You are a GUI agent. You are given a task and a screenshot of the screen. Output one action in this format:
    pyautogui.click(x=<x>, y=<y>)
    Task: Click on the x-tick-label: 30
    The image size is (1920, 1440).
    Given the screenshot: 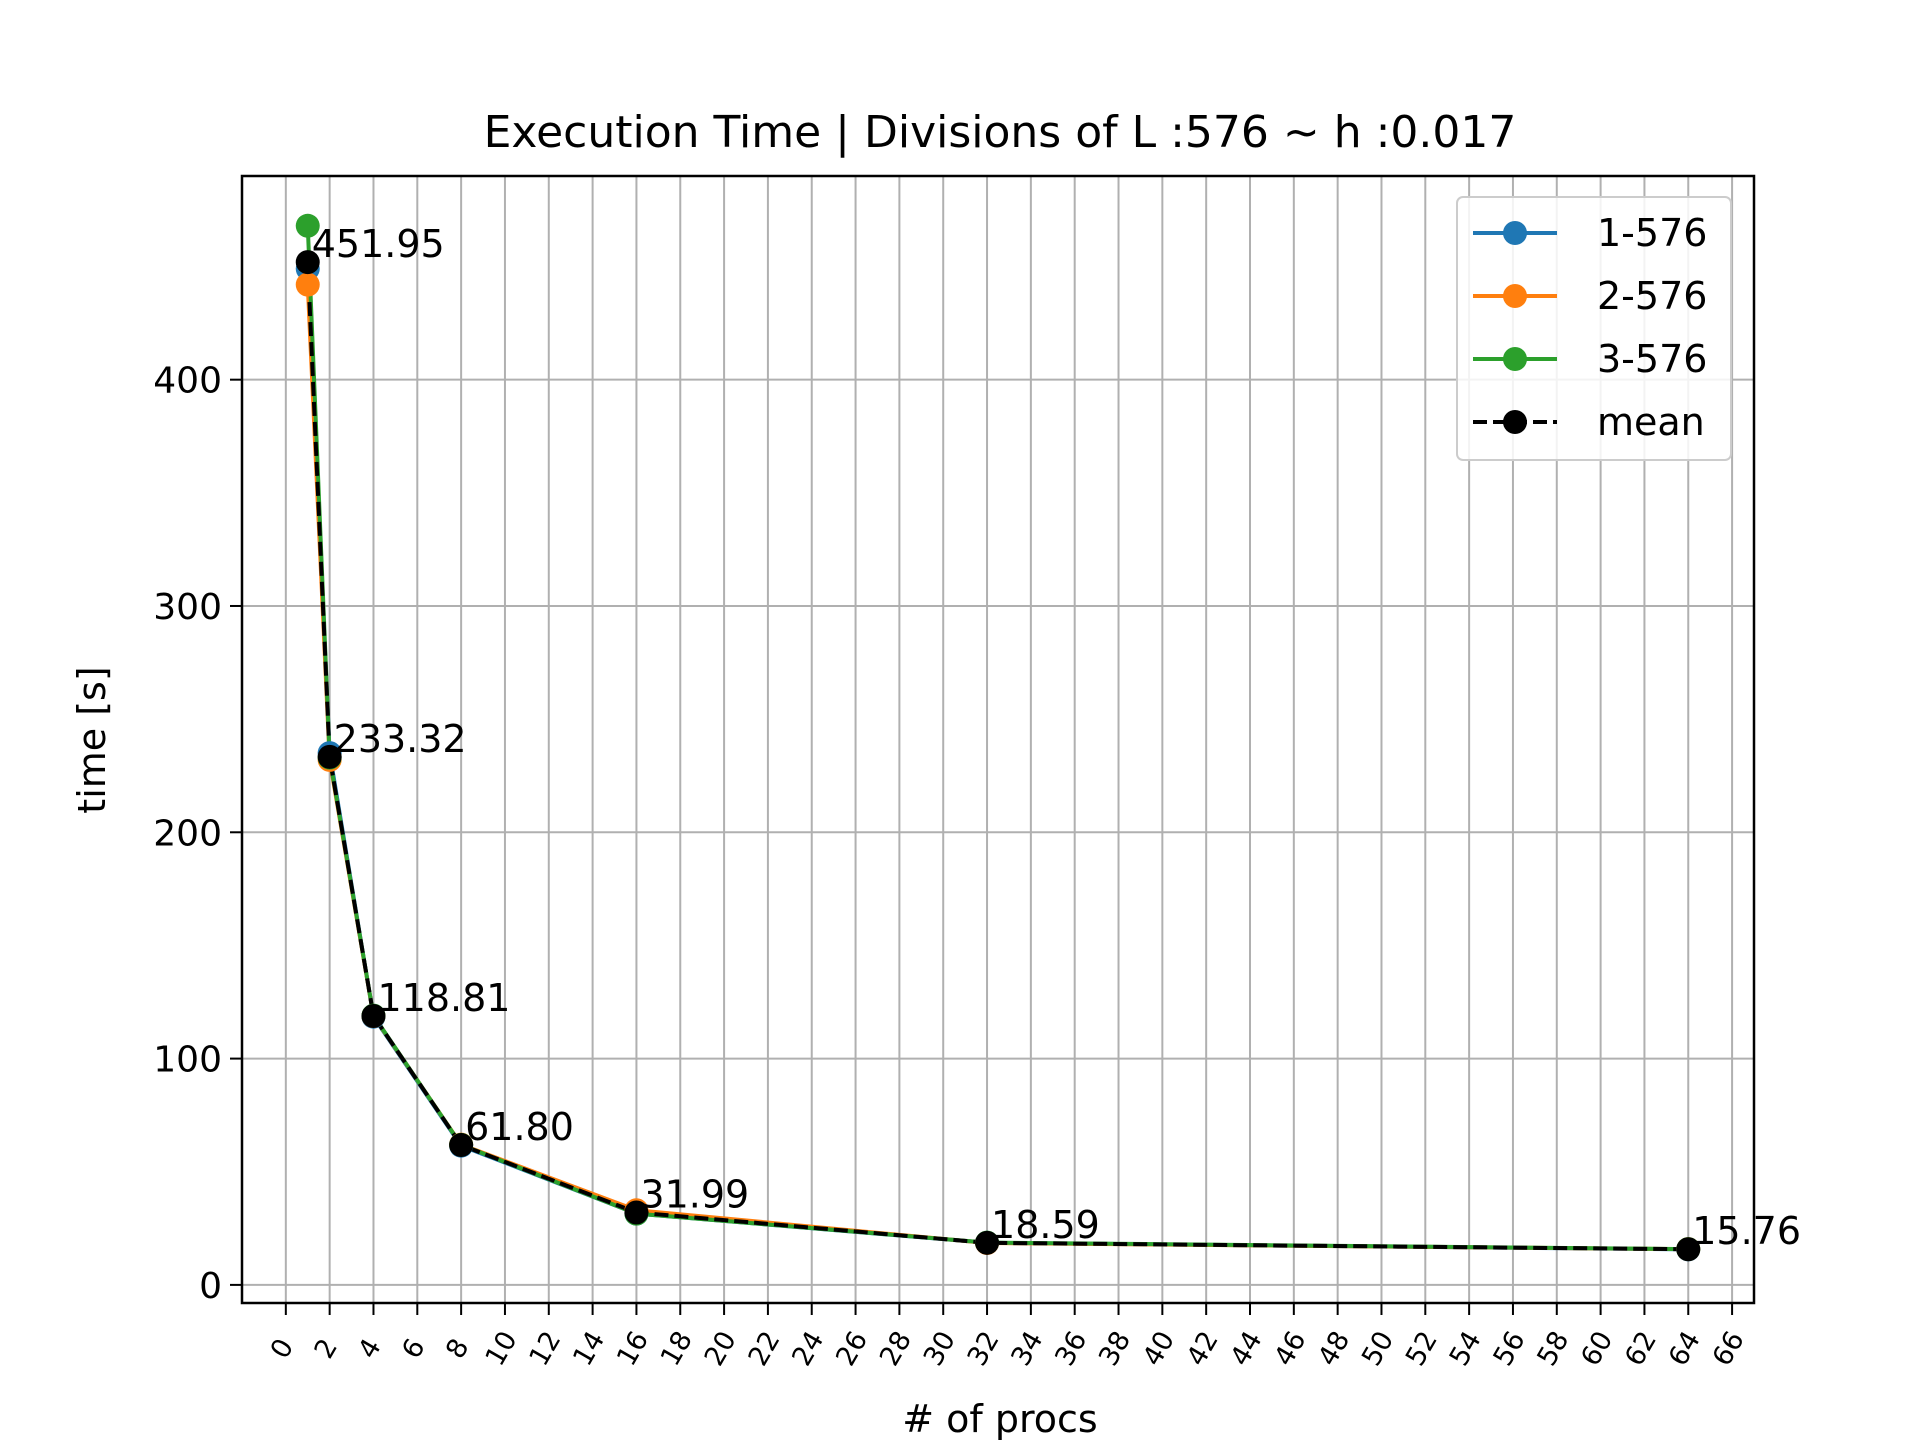 What is the action you would take?
    pyautogui.click(x=940, y=1348)
    